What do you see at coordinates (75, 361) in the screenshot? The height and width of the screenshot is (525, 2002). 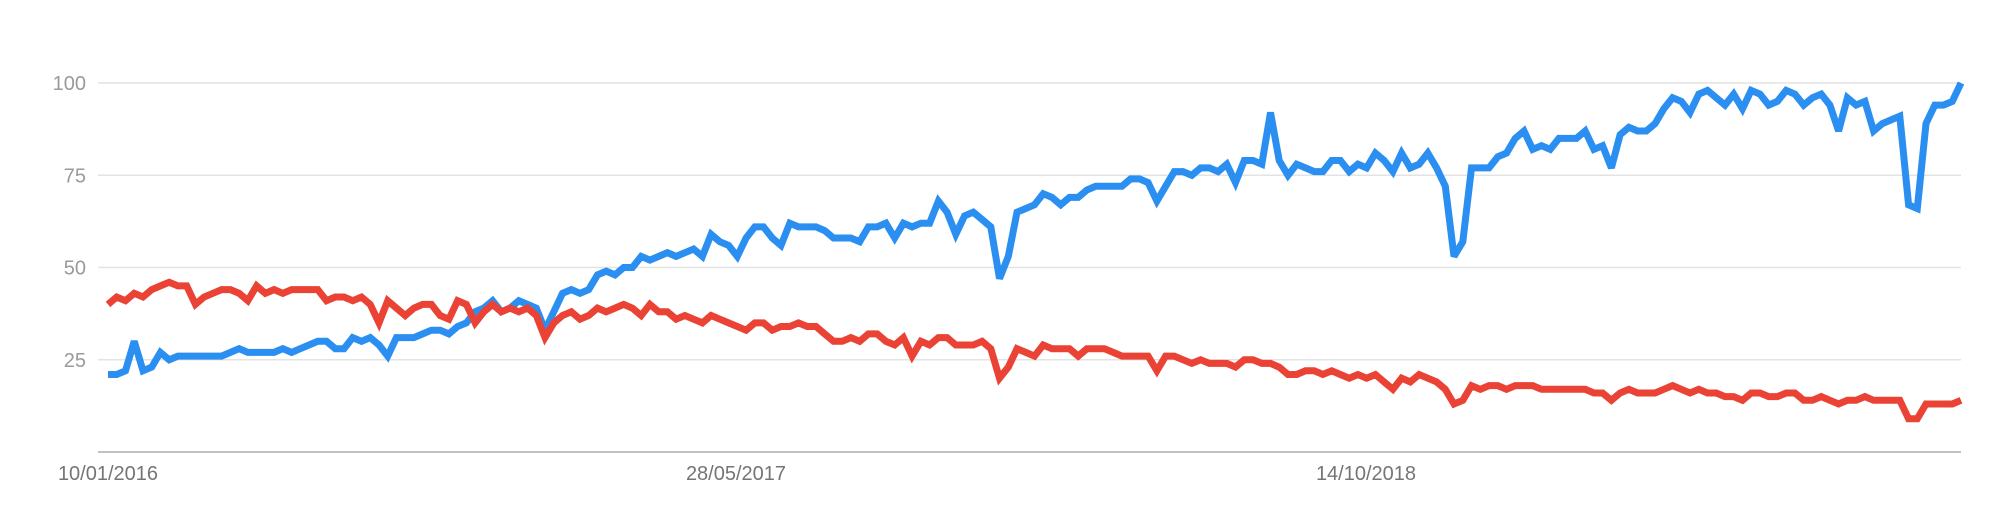 I see `y-tick-label: 25` at bounding box center [75, 361].